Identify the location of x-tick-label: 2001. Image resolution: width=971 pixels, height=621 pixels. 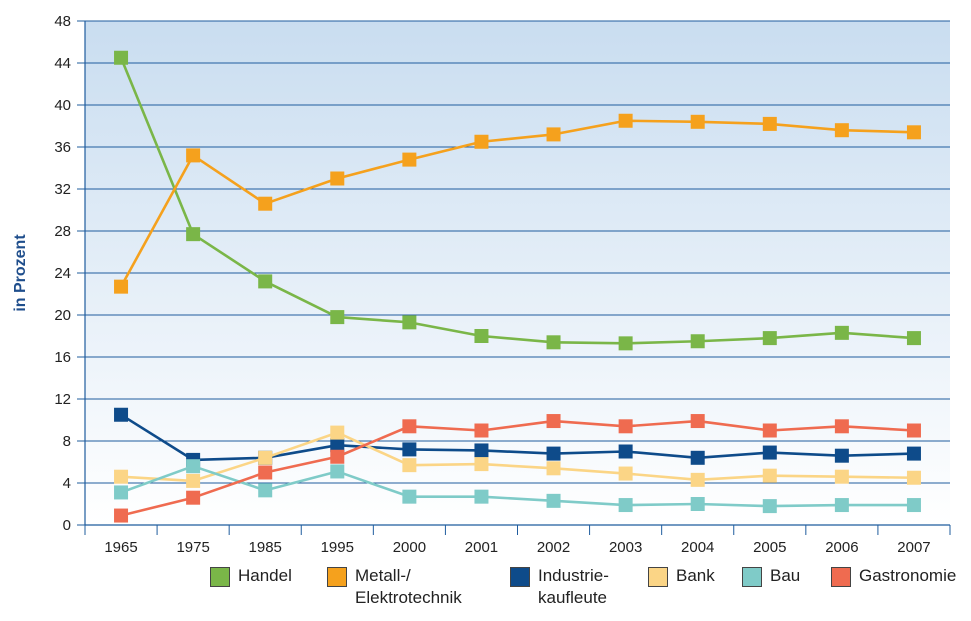
(481, 547).